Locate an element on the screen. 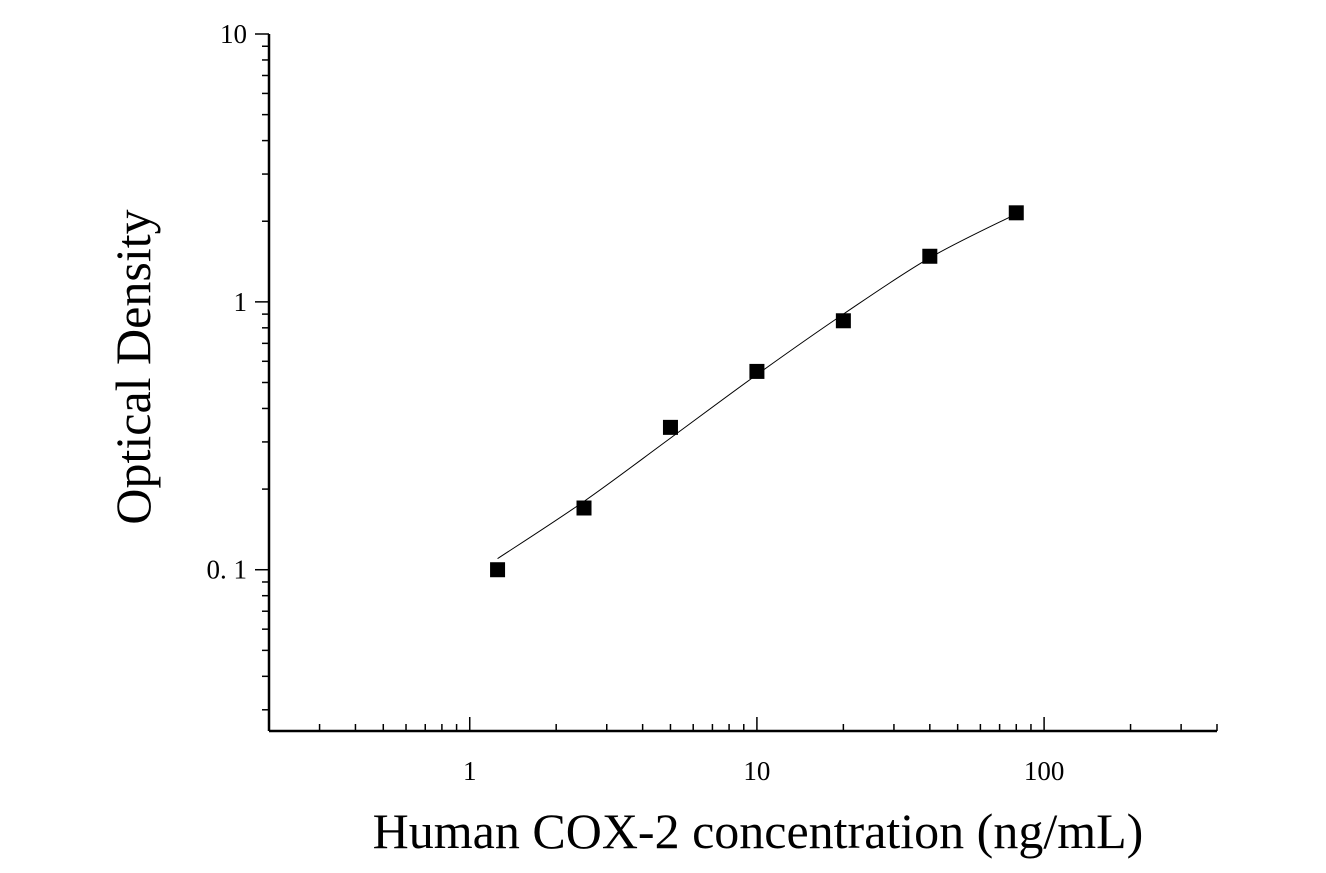 The image size is (1326, 873). x-axis-tick-labels: 1 10 100 is located at coordinates (763, 771).